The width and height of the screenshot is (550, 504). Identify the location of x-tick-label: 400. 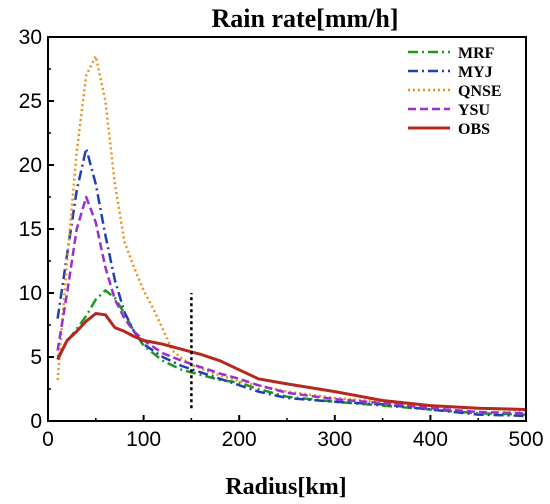
(430, 439).